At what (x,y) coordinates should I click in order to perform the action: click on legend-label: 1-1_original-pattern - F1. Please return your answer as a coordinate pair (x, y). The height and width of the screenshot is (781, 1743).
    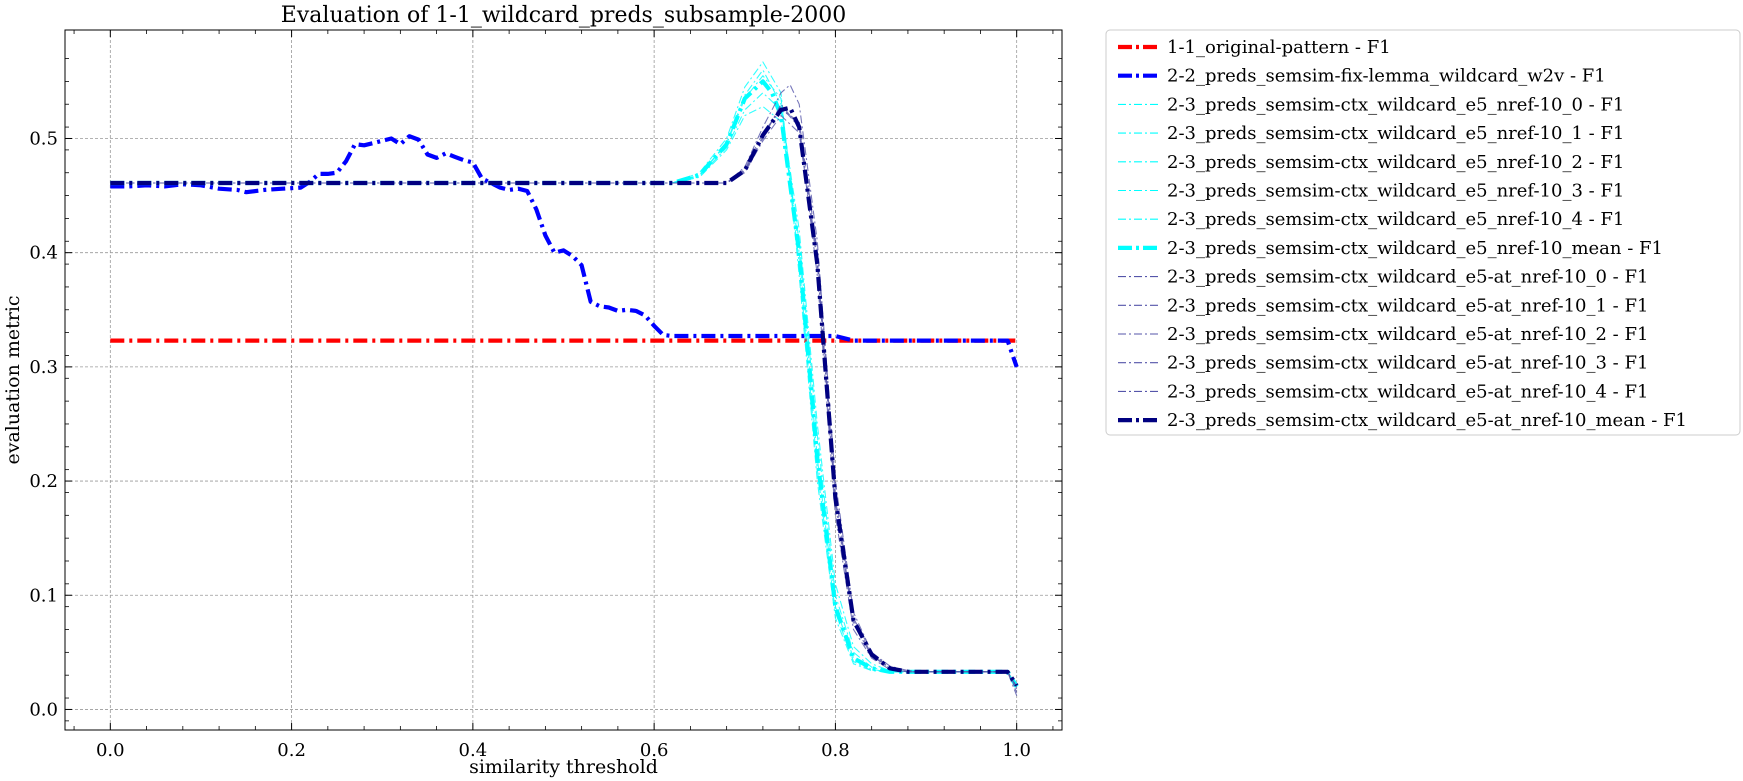
    Looking at the image, I should click on (1279, 47).